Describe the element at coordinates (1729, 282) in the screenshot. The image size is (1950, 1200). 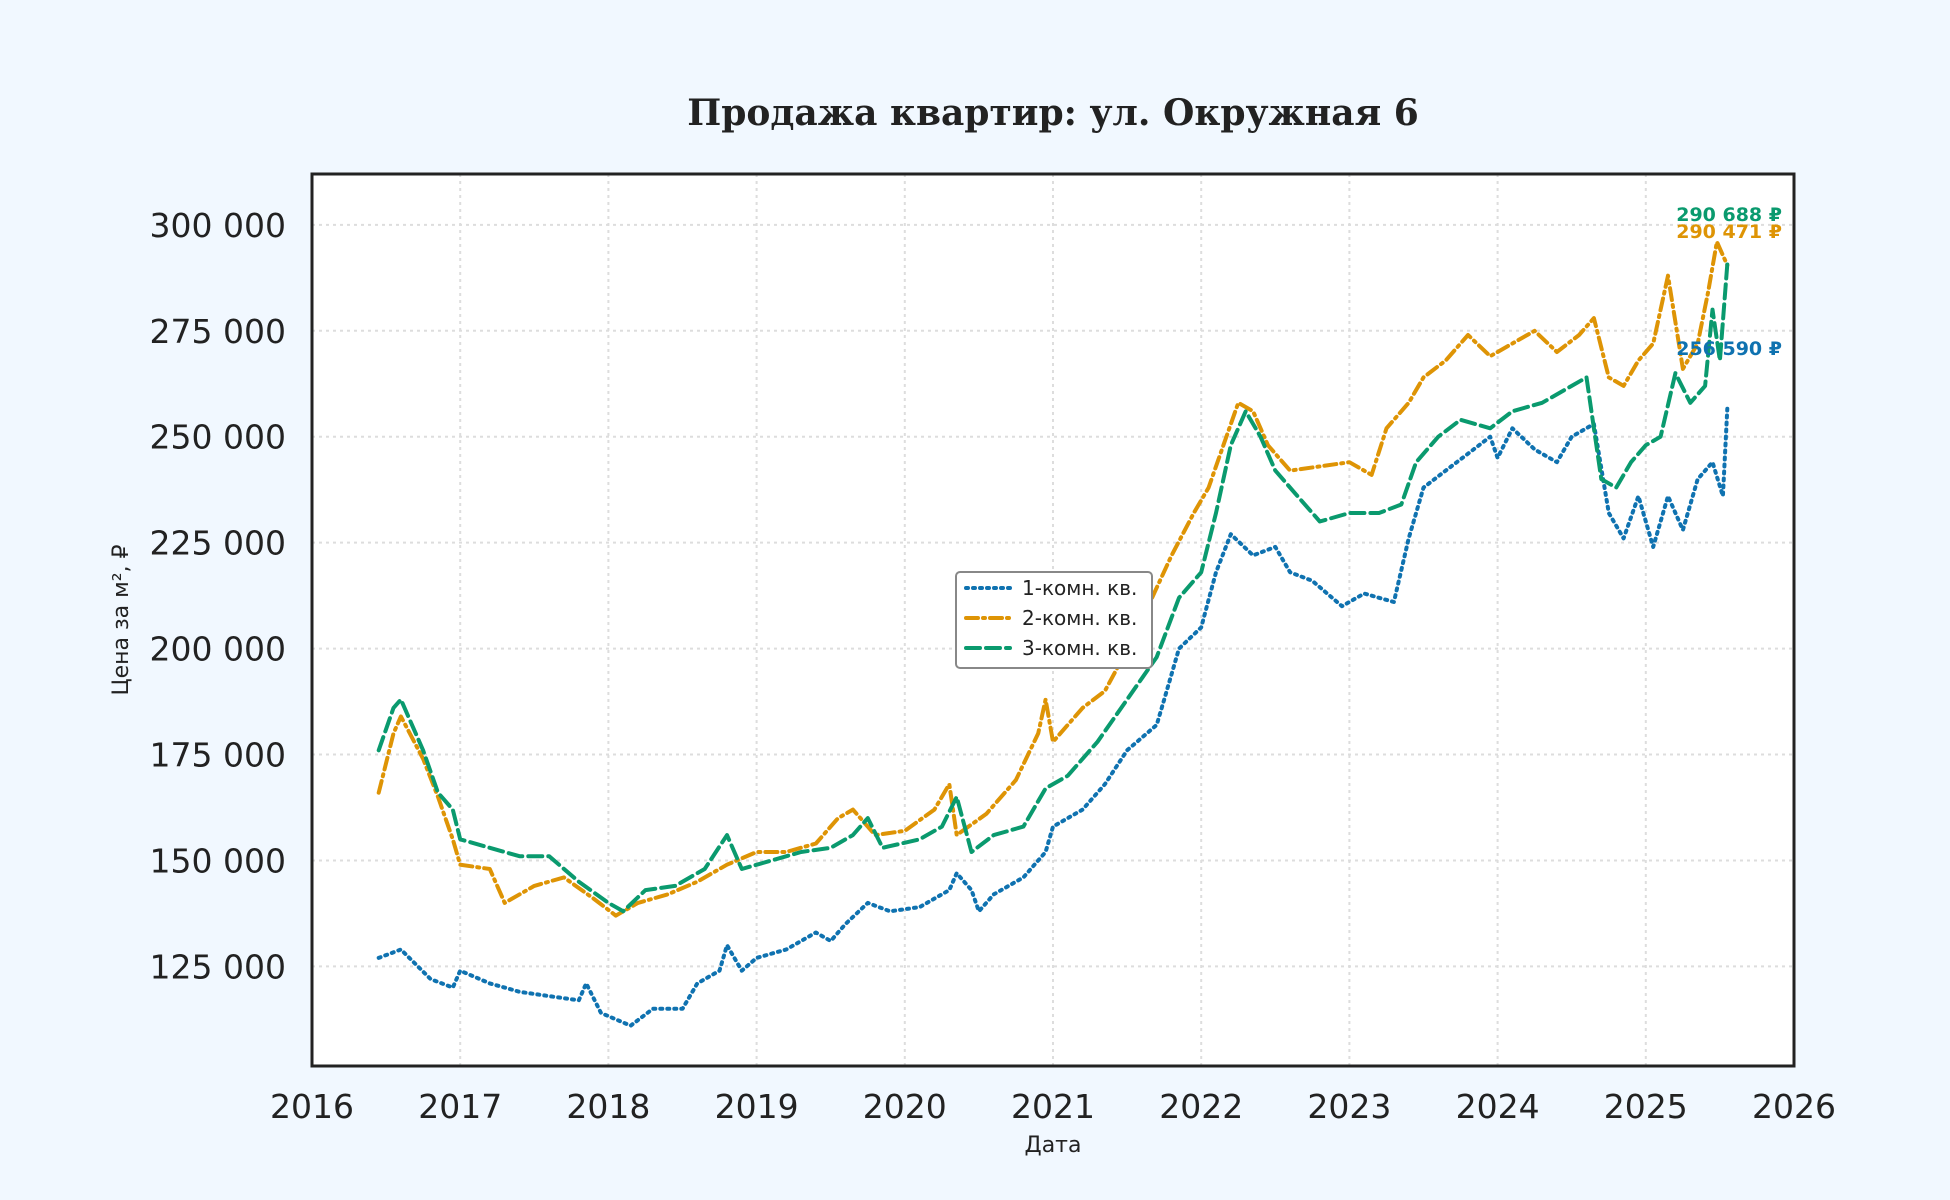
I see `end-labels: 256 590 ₽ 290 471 ₽290 688 ₽` at that location.